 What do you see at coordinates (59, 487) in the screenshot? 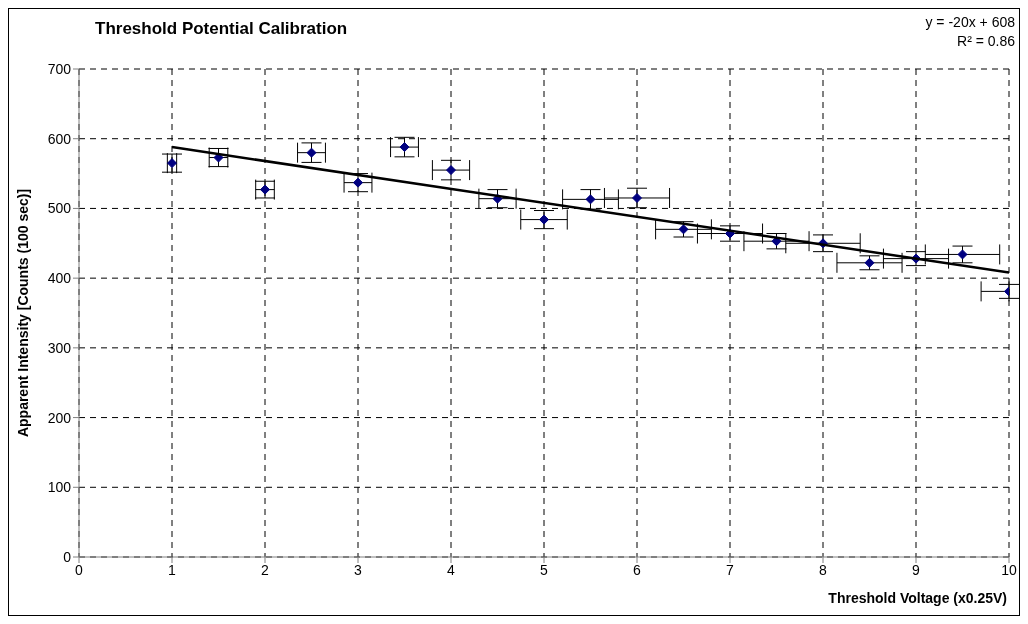
I see `y-tick-label: 100` at bounding box center [59, 487].